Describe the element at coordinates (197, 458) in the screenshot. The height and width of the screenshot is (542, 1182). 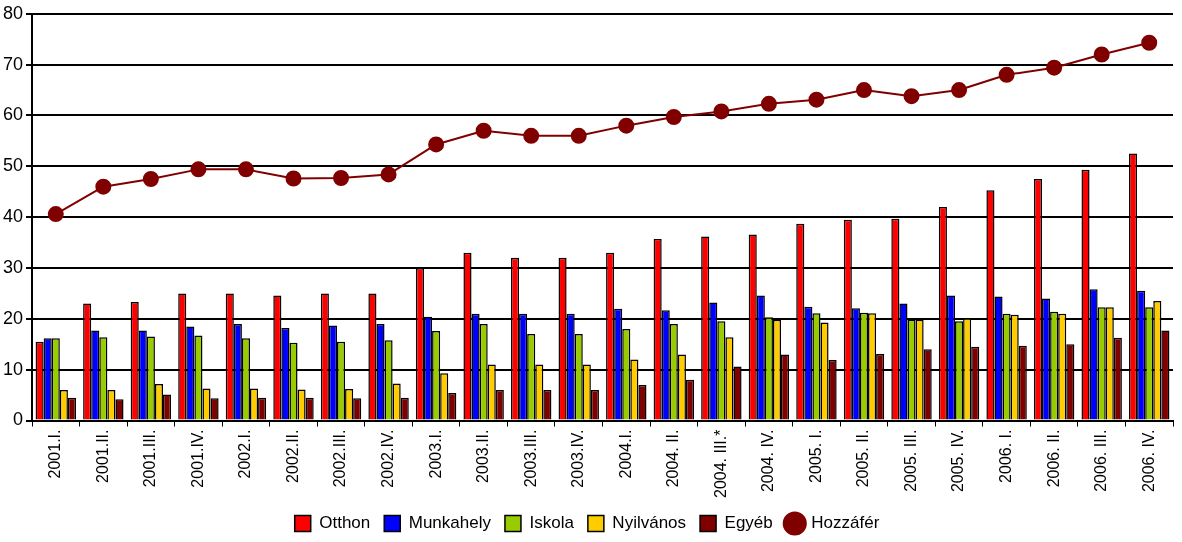
I see `x-tick-label: 2001.IV.` at that location.